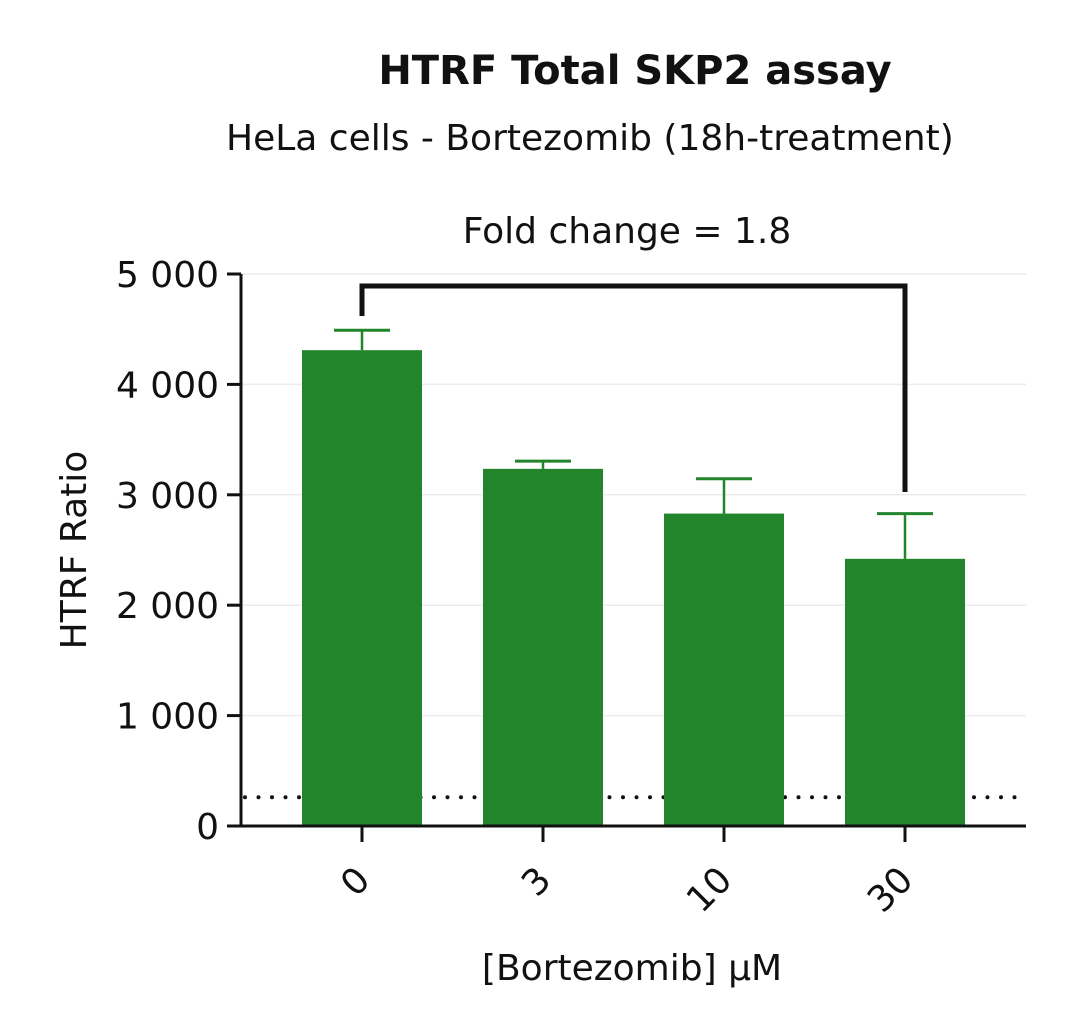  What do you see at coordinates (167, 496) in the screenshot?
I see `y-tick-label: 3 000` at bounding box center [167, 496].